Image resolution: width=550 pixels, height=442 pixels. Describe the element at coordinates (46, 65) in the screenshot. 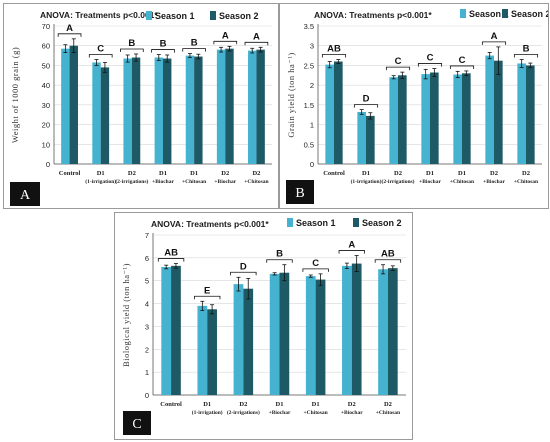

I see `y-tick-label: 50` at that location.